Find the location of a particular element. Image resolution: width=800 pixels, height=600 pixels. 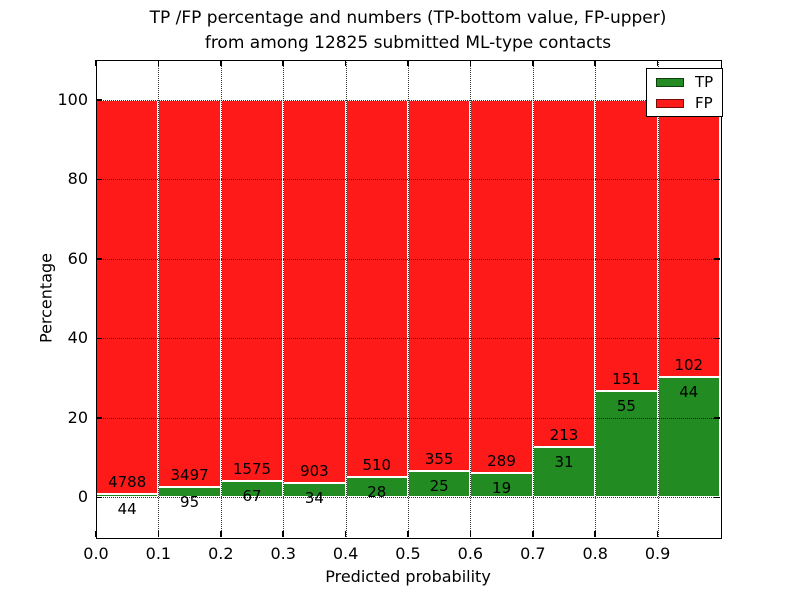

y-tick-label: 20 is located at coordinates (77, 417).